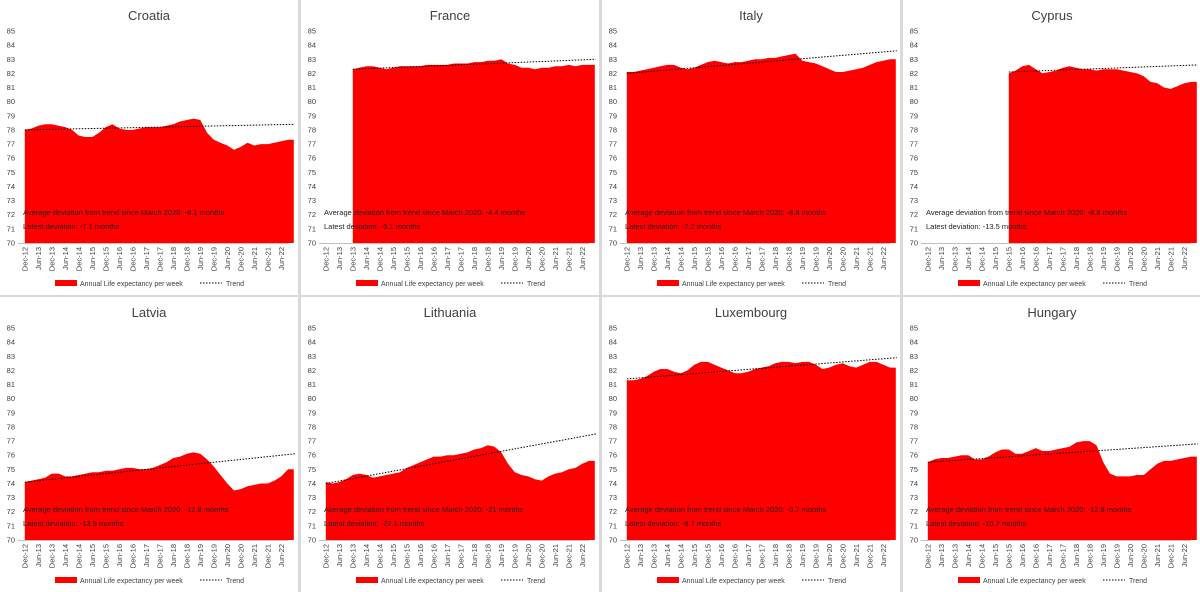 Image resolution: width=1200 pixels, height=592 pixels. What do you see at coordinates (450, 15) in the screenshot?
I see `chart-title: France` at bounding box center [450, 15].